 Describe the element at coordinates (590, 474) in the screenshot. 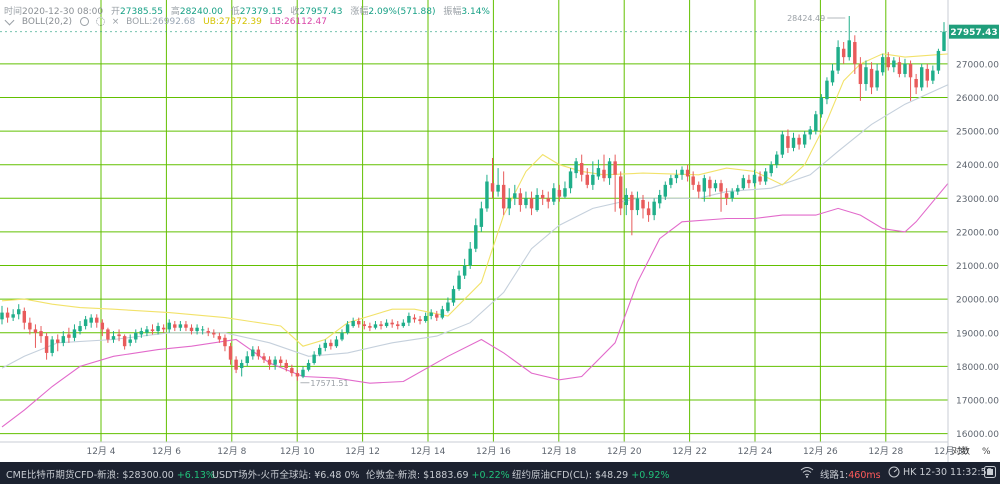

I see `ticker-item-oil: 纽约原油CFD(CL): $48.29 +0.92%` at that location.